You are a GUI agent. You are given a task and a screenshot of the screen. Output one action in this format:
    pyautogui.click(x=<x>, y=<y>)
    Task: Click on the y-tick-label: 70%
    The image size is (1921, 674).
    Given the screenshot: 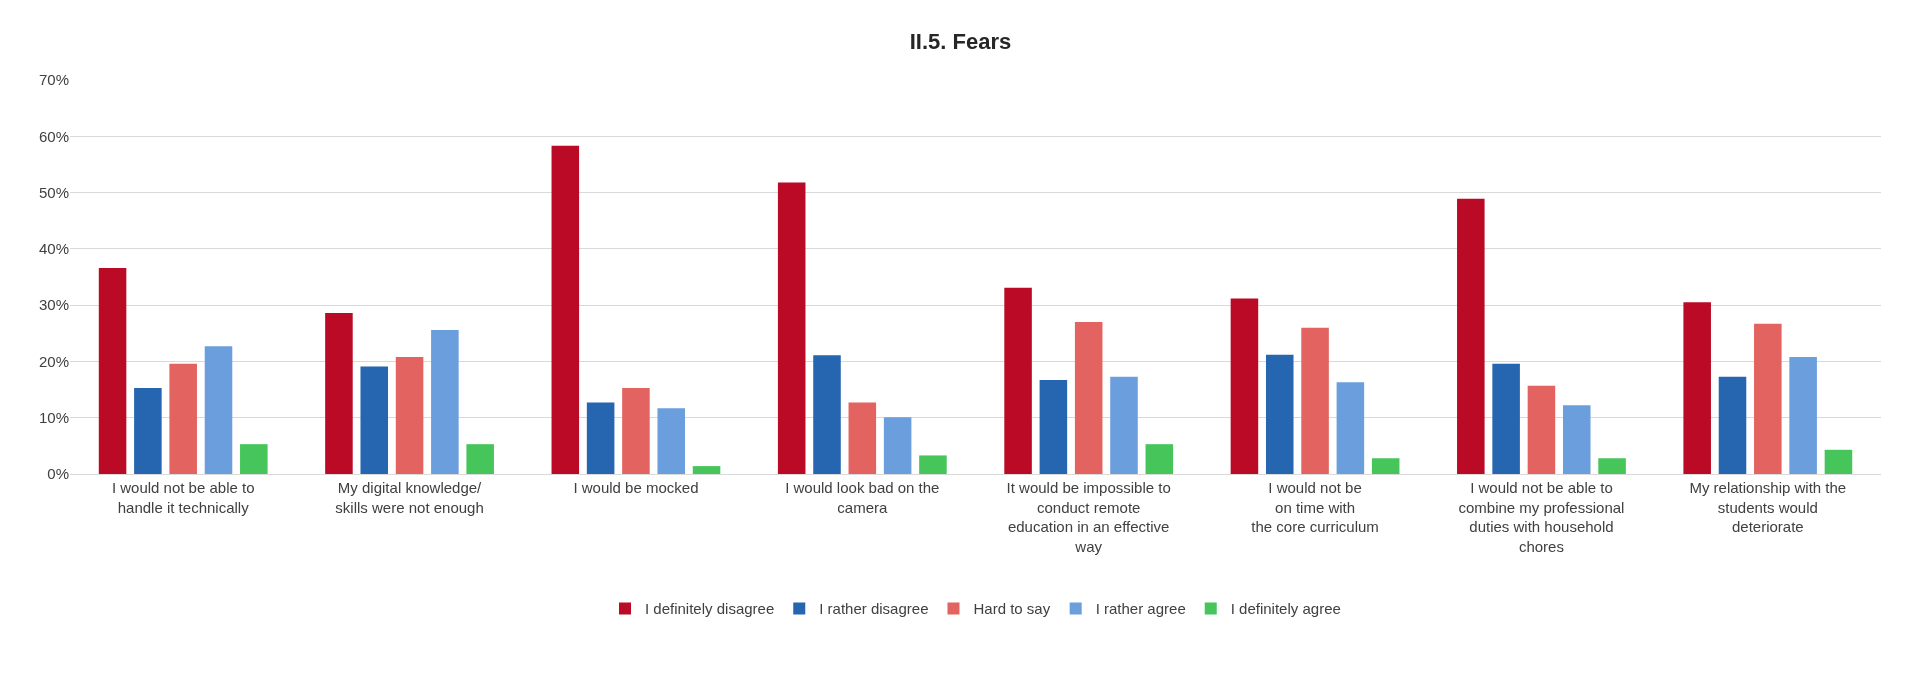 What is the action you would take?
    pyautogui.click(x=53, y=80)
    